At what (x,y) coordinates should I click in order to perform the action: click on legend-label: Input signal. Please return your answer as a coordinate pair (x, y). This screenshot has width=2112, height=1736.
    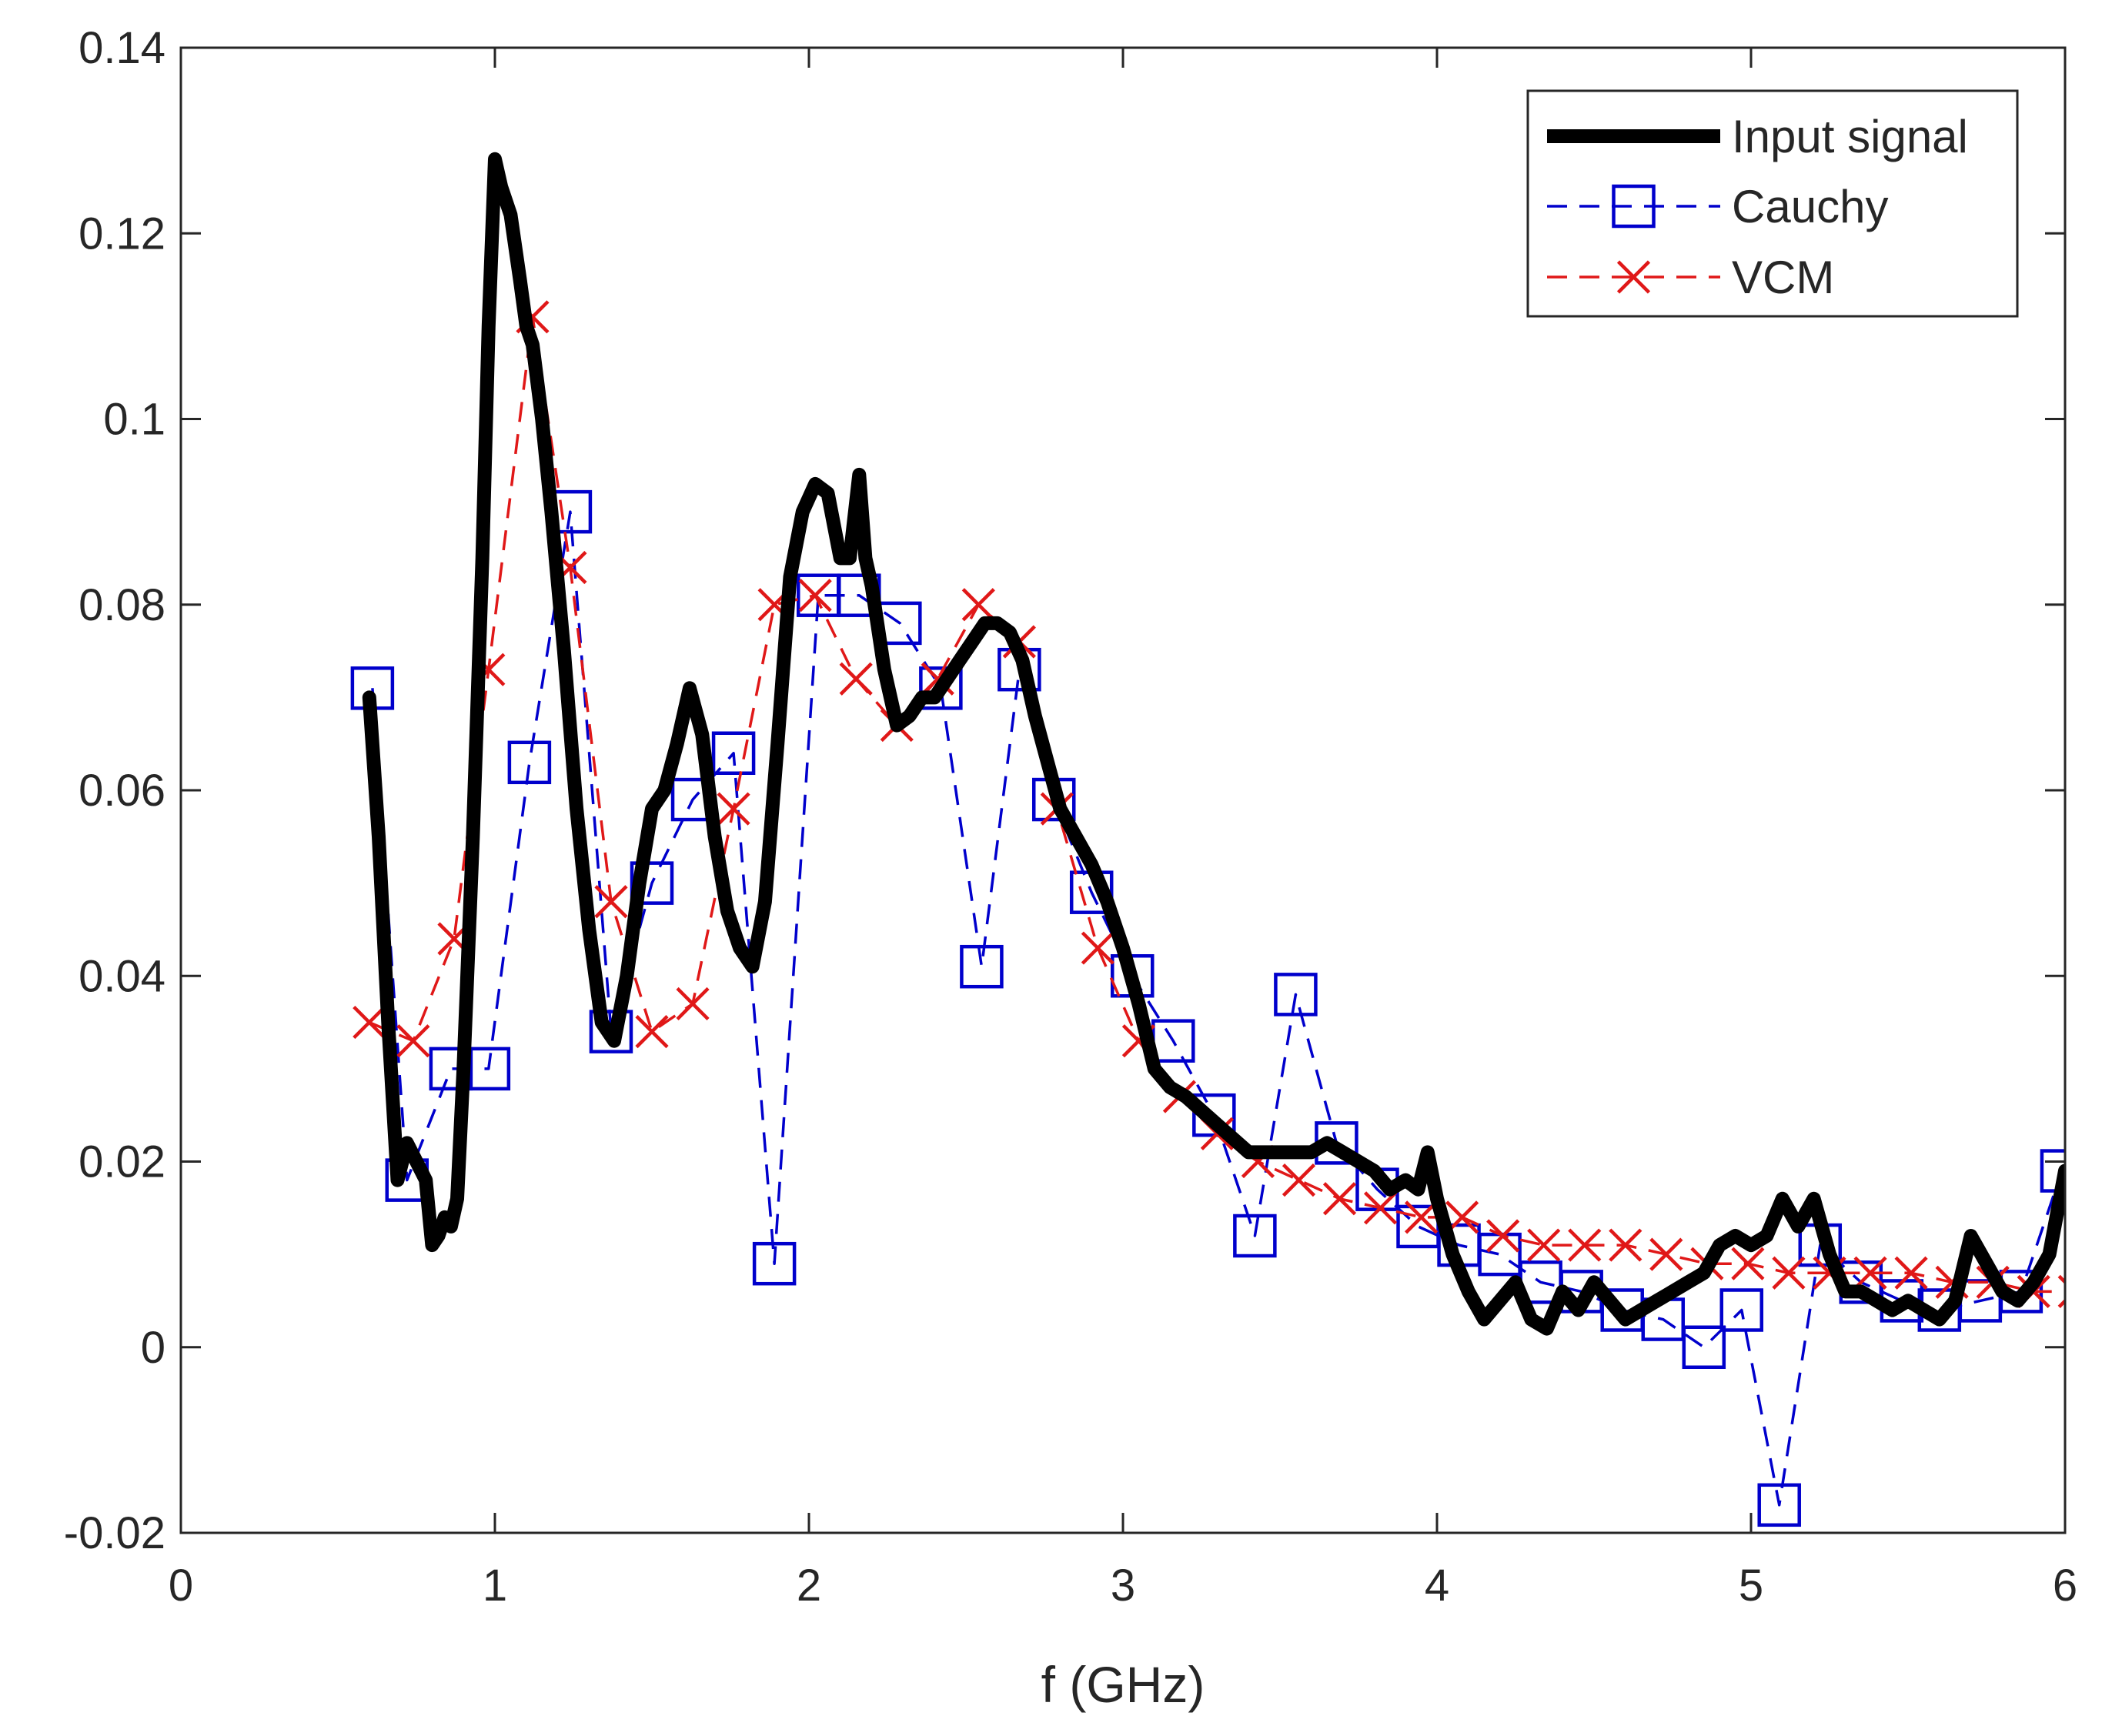
    Looking at the image, I should click on (1850, 136).